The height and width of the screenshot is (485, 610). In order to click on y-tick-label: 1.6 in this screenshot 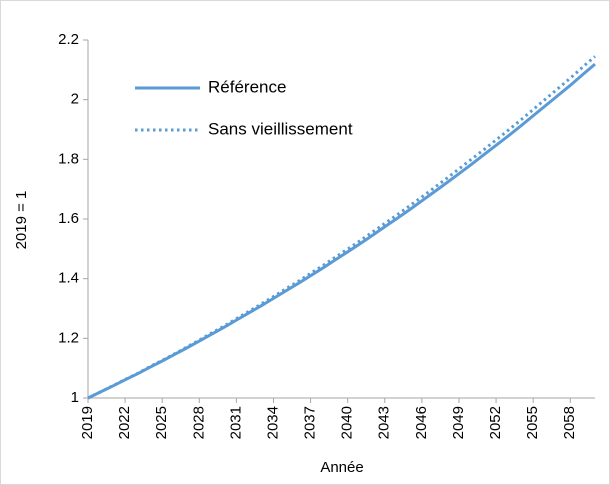, I will do `click(68, 218)`.